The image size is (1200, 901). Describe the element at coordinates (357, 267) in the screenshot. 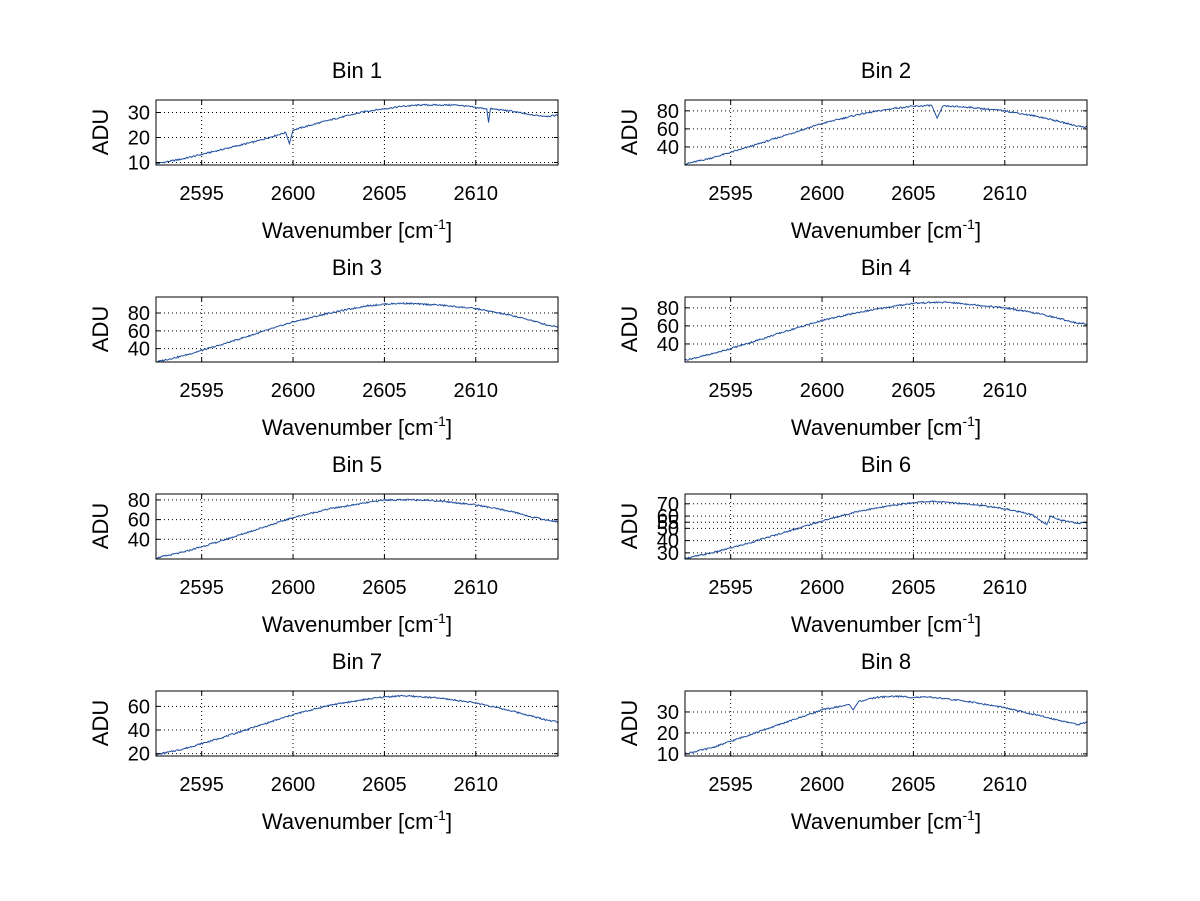

I see `subplot-title: Bin 3` at that location.